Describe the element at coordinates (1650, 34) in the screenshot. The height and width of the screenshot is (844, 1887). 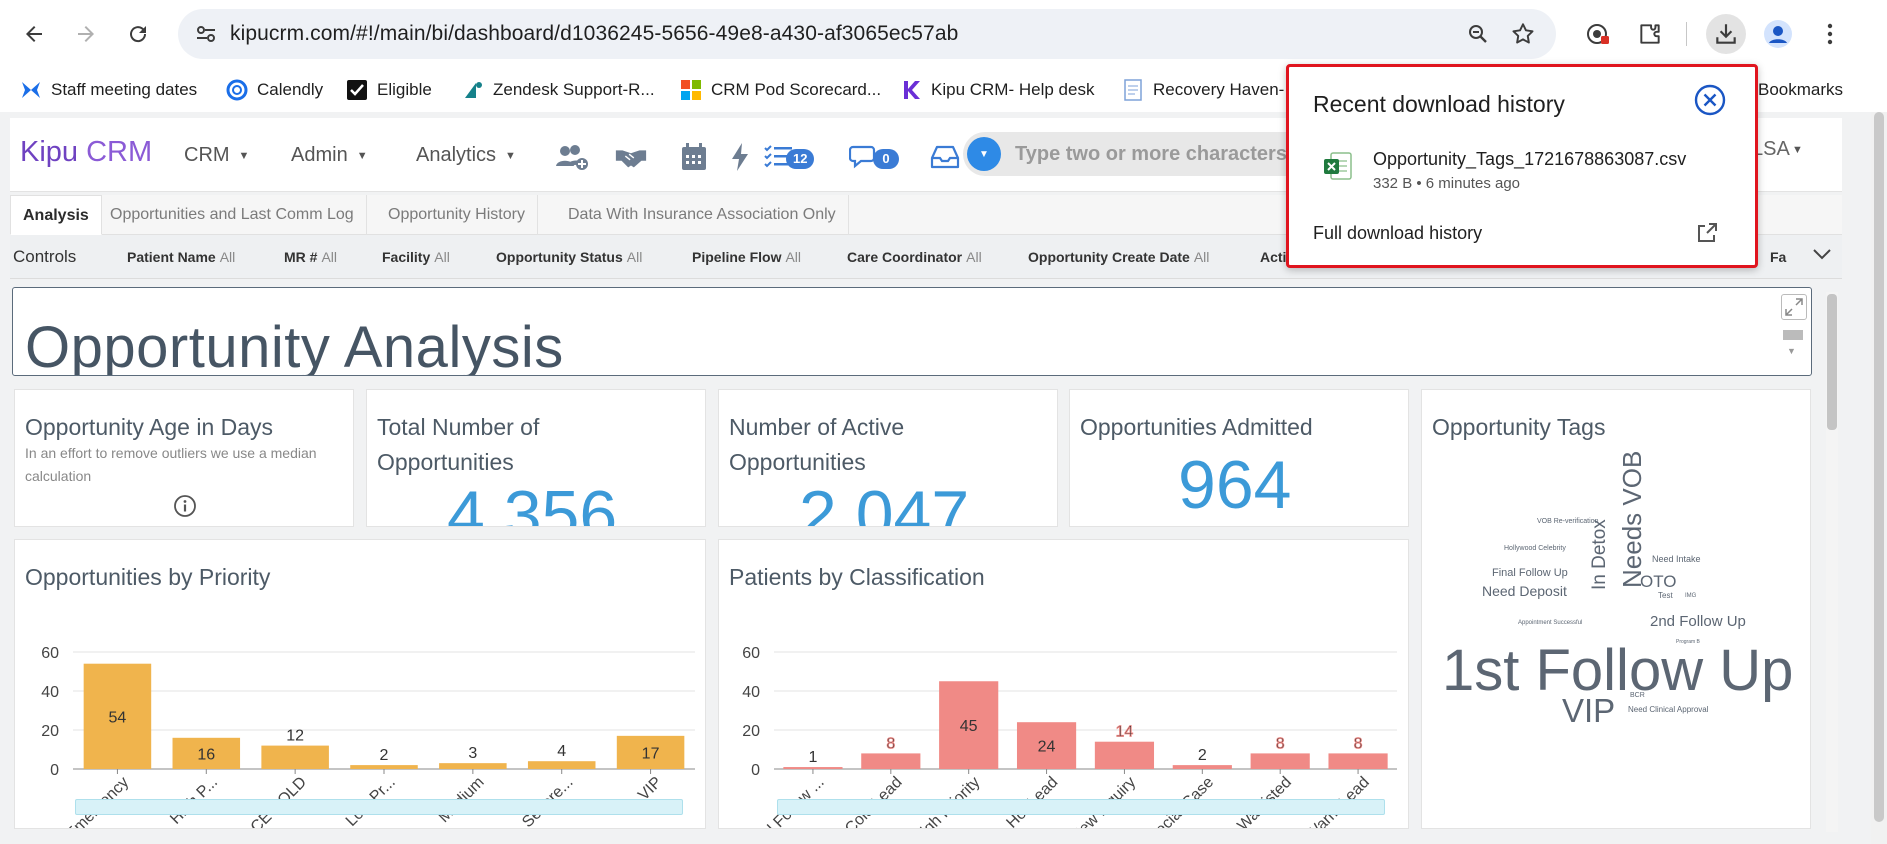
I see `extensions-icon` at that location.